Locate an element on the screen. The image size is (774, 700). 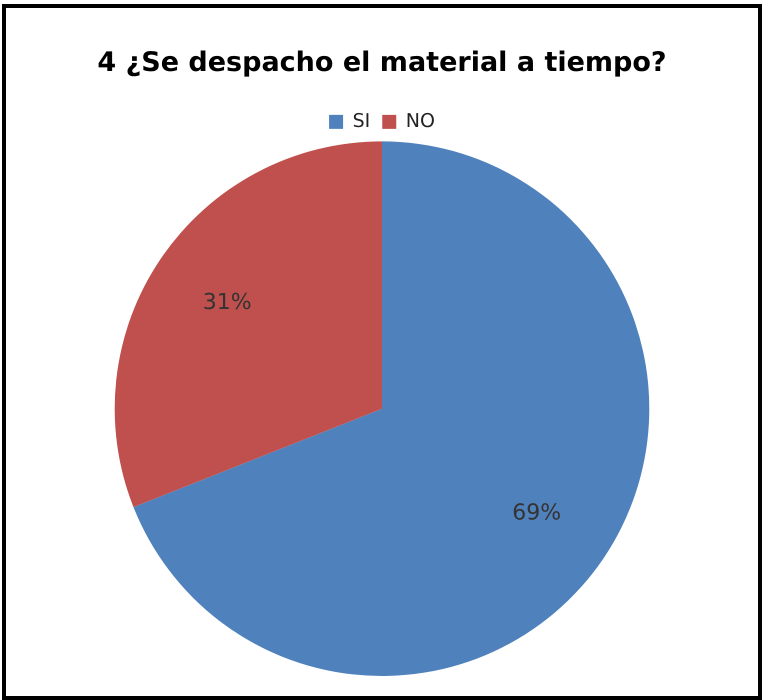
data-label: 69% is located at coordinates (537, 513).